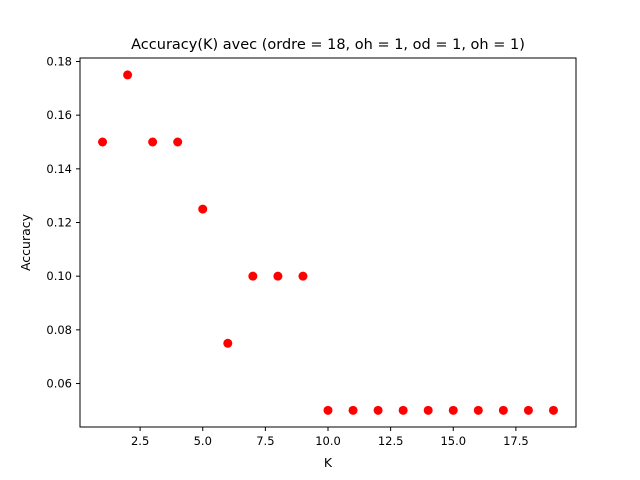 Image resolution: width=640 pixels, height=480 pixels. Describe the element at coordinates (203, 441) in the screenshot. I see `x-tick-label: 5.0` at that location.